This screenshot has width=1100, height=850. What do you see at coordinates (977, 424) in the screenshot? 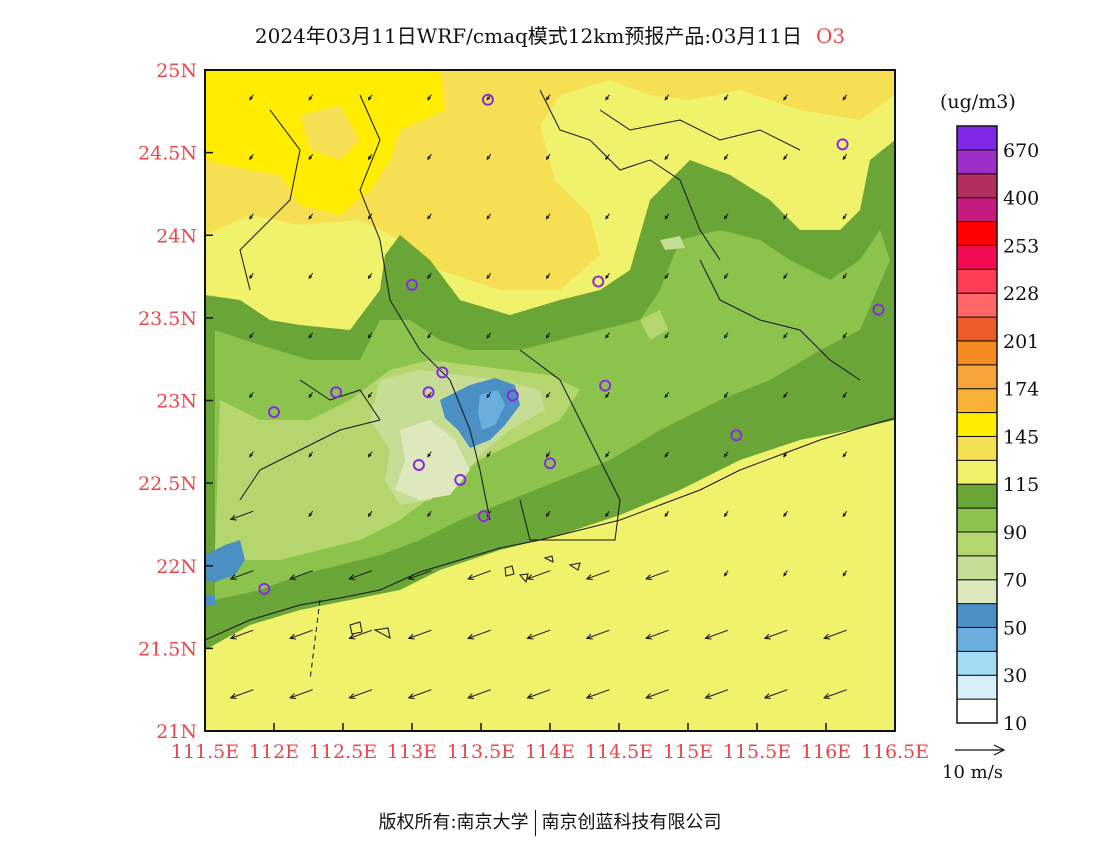
I see `colorbar-frame` at bounding box center [977, 424].